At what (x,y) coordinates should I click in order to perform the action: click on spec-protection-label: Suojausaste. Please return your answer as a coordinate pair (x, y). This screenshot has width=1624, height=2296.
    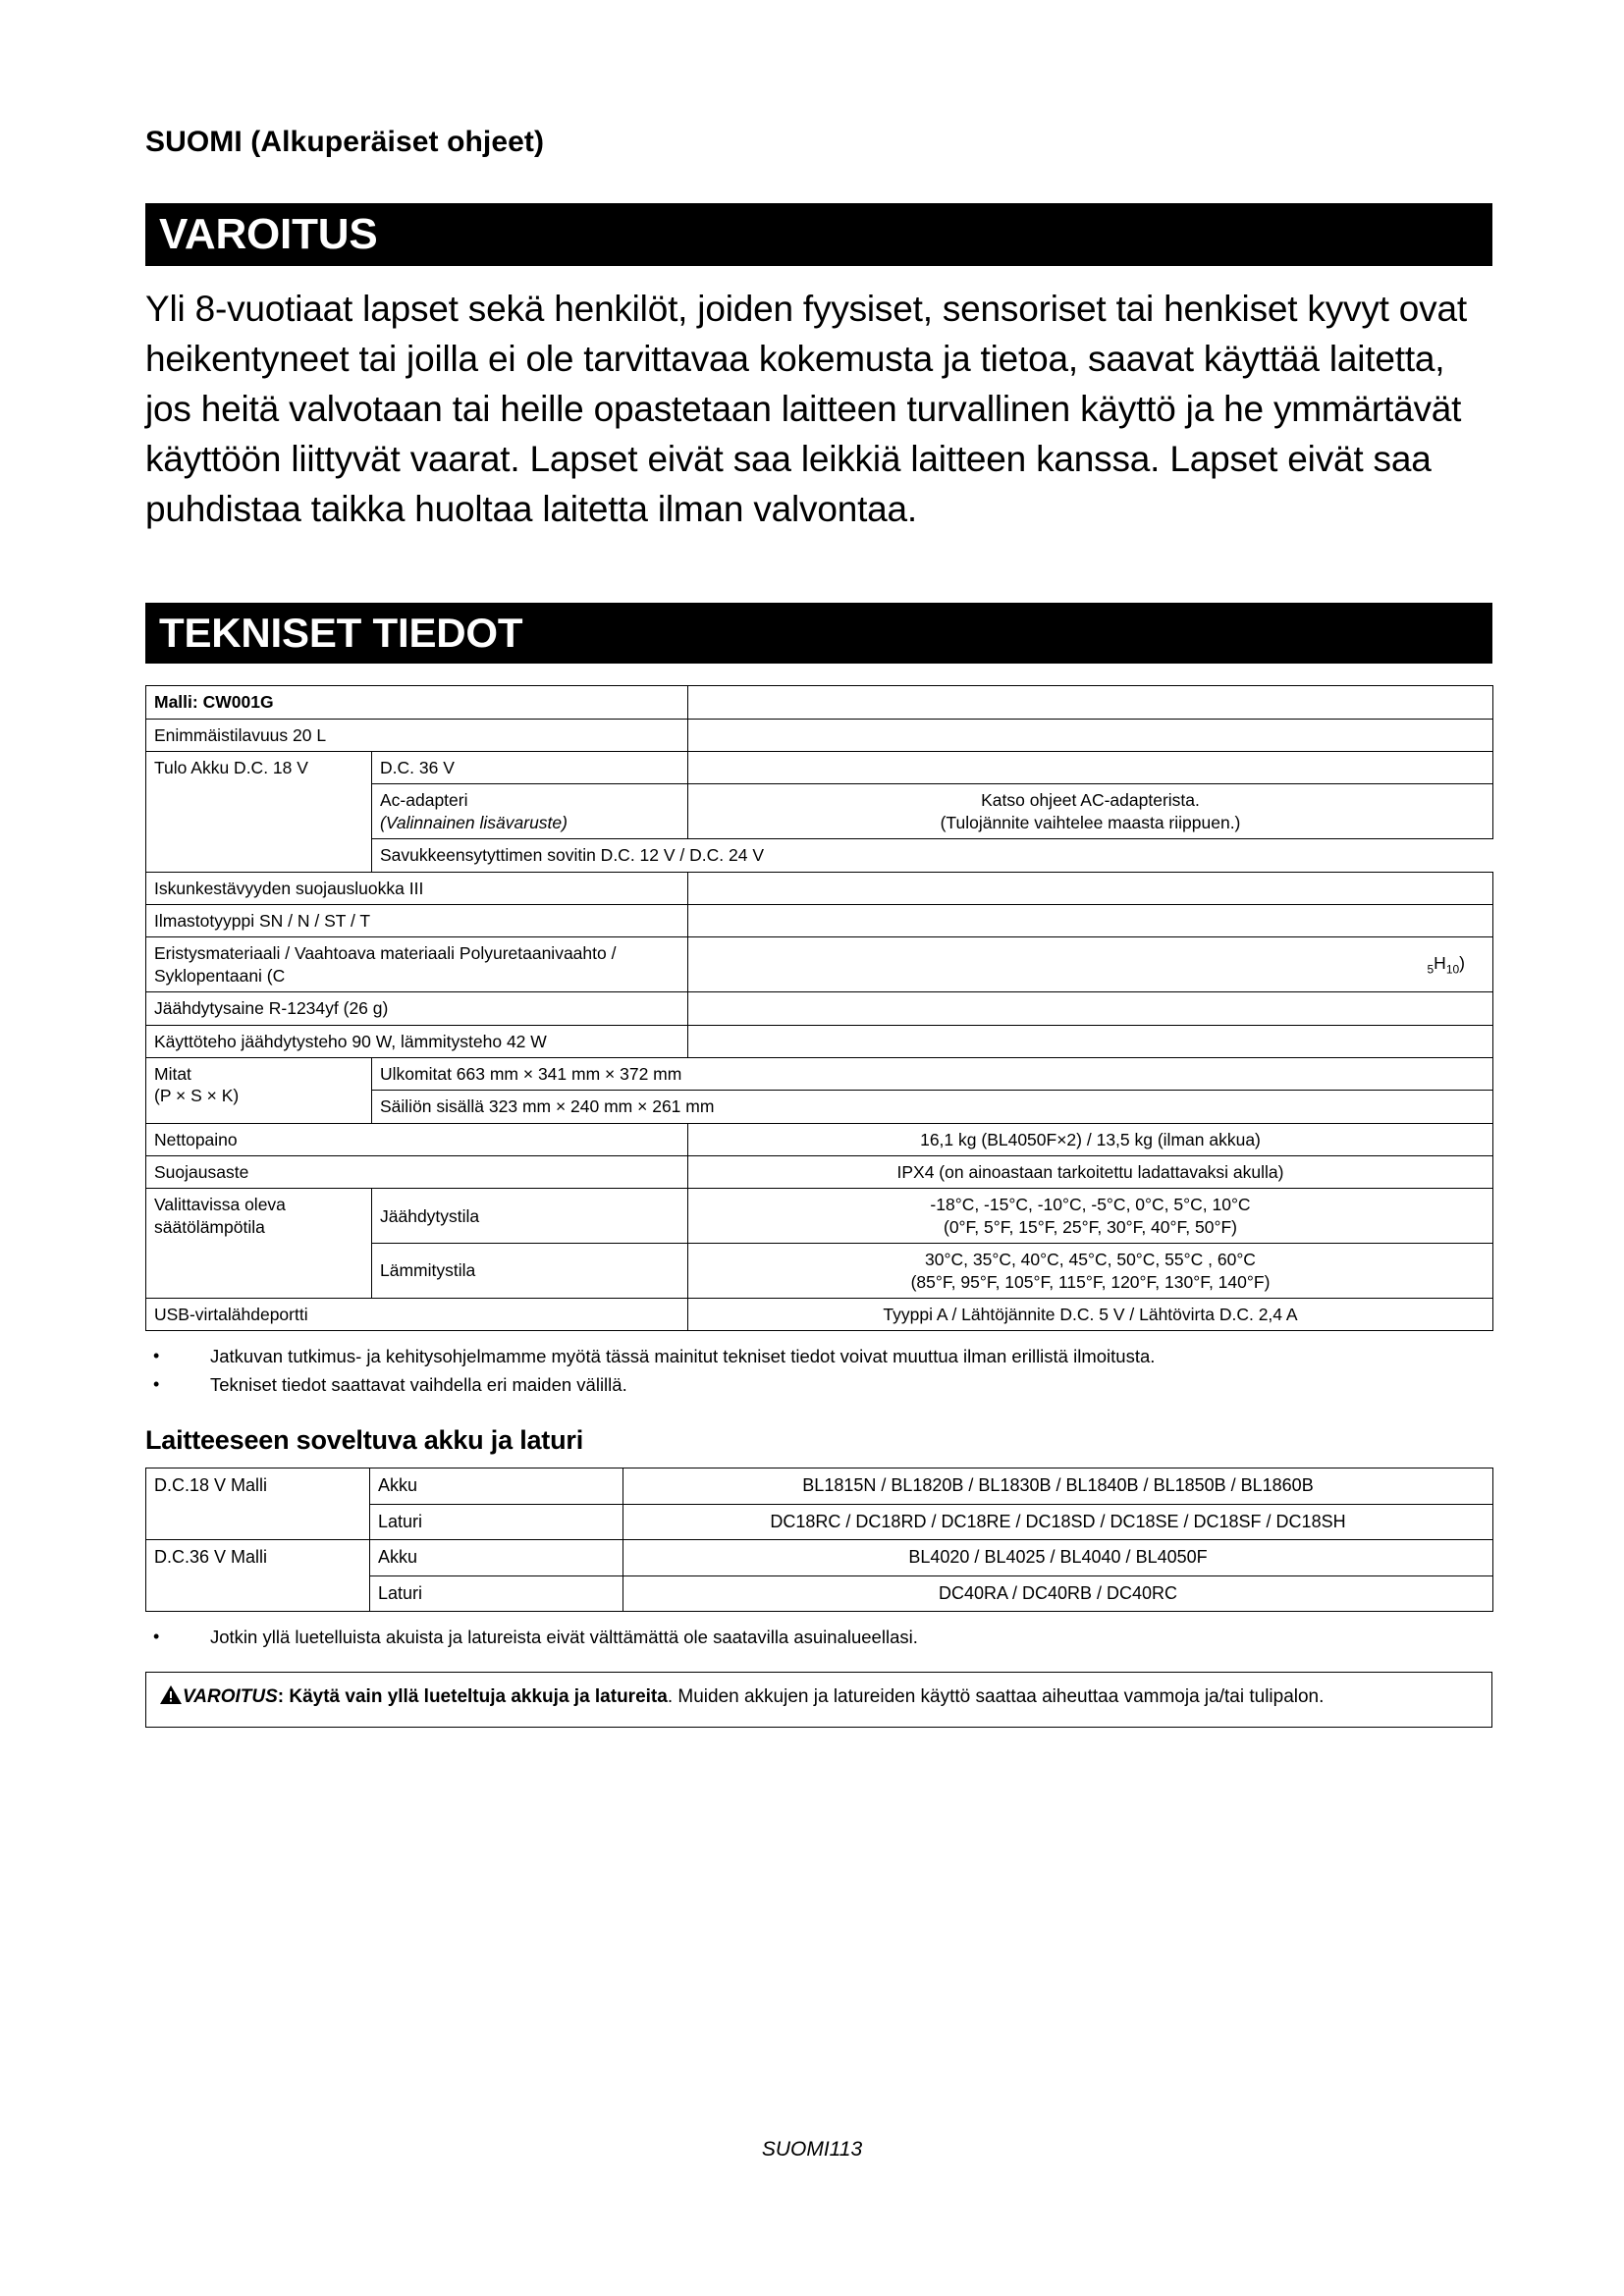
    Looking at the image, I should click on (416, 1172).